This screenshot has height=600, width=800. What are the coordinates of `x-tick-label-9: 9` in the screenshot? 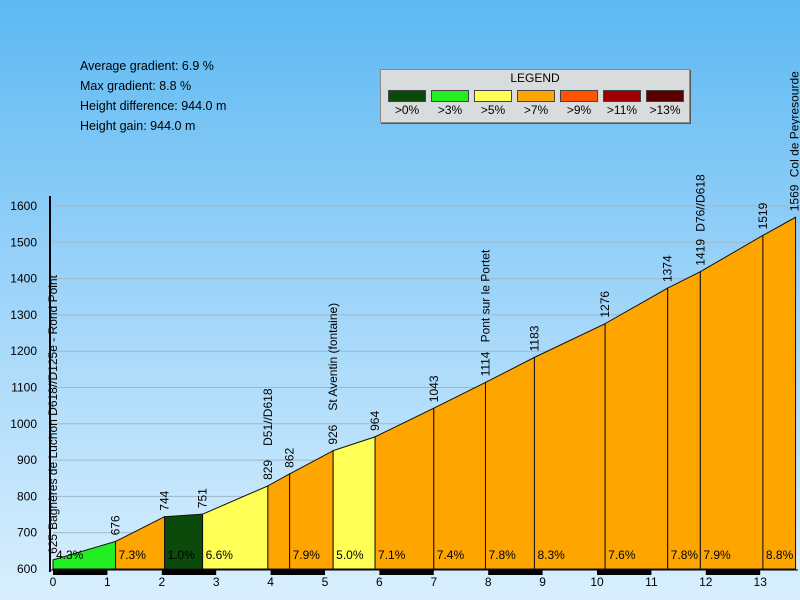 It's located at (542, 582).